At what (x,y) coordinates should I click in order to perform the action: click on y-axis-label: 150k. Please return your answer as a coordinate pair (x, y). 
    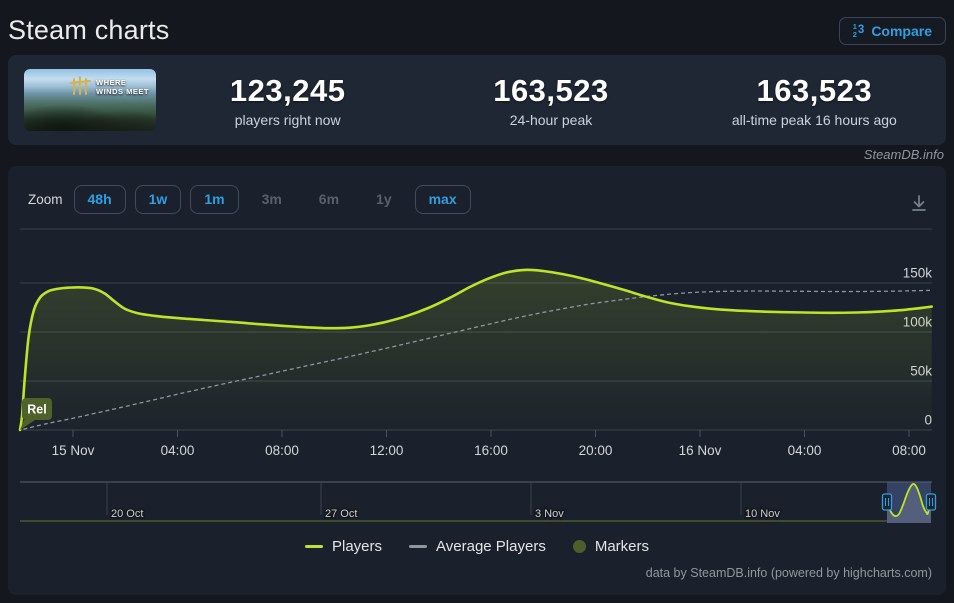
    Looking at the image, I should click on (918, 273).